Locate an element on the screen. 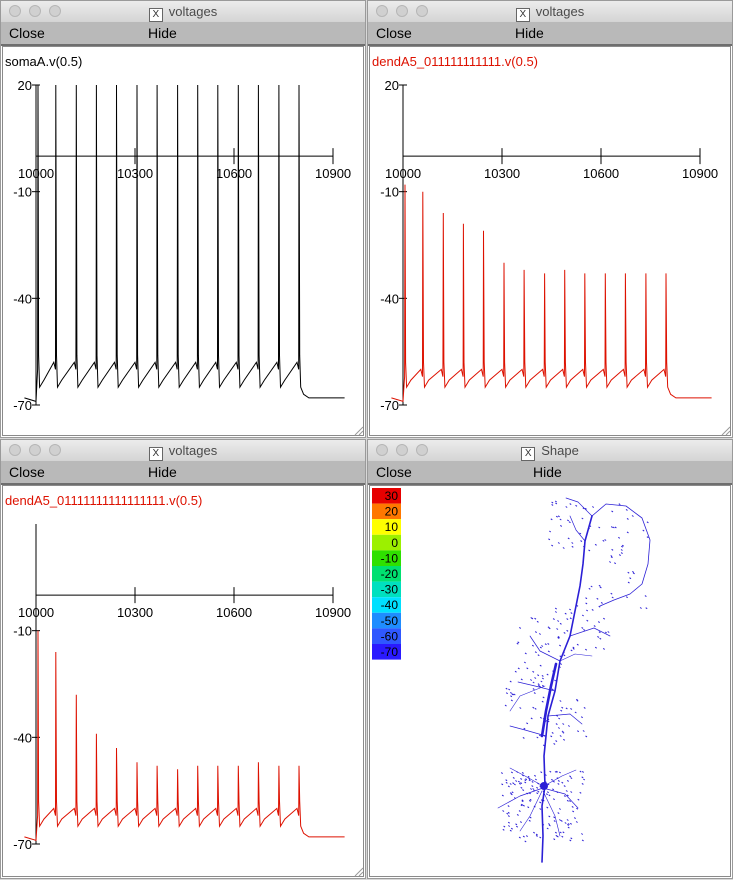 Image resolution: width=733 pixels, height=880 pixels. x11-icon: X is located at coordinates (155, 454).